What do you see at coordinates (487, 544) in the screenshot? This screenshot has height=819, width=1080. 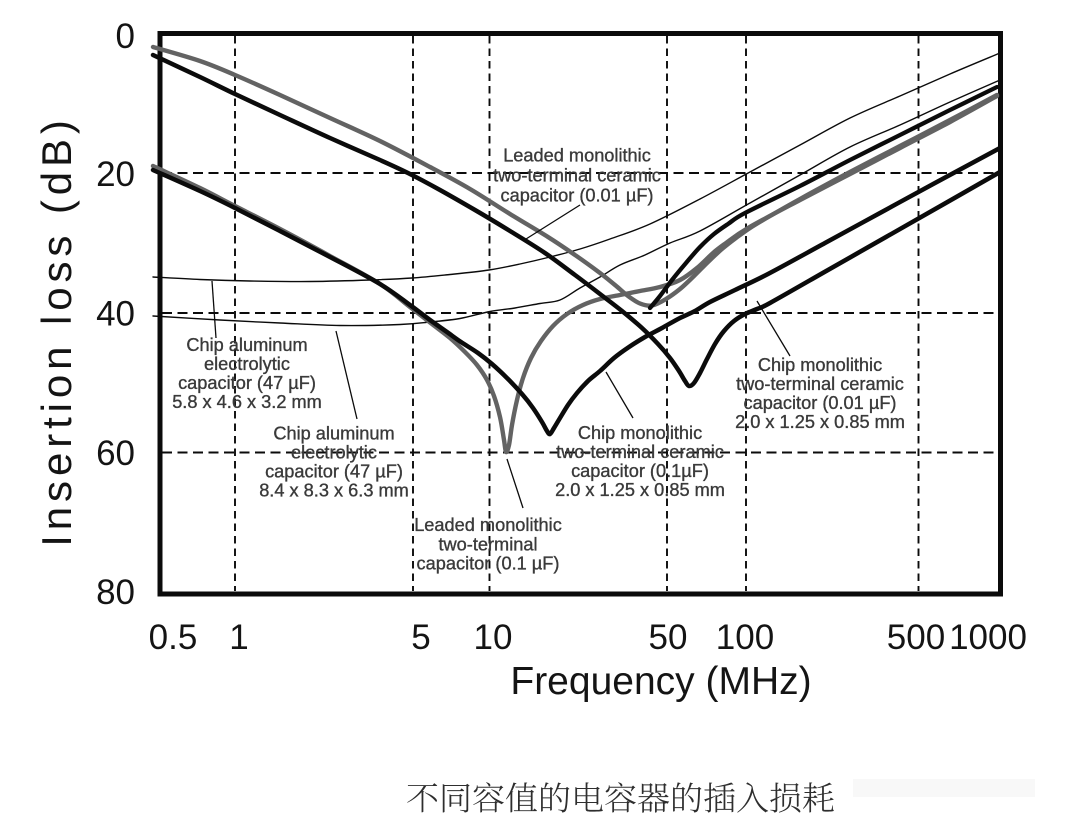 I see `svg-text: two-terminal` at bounding box center [487, 544].